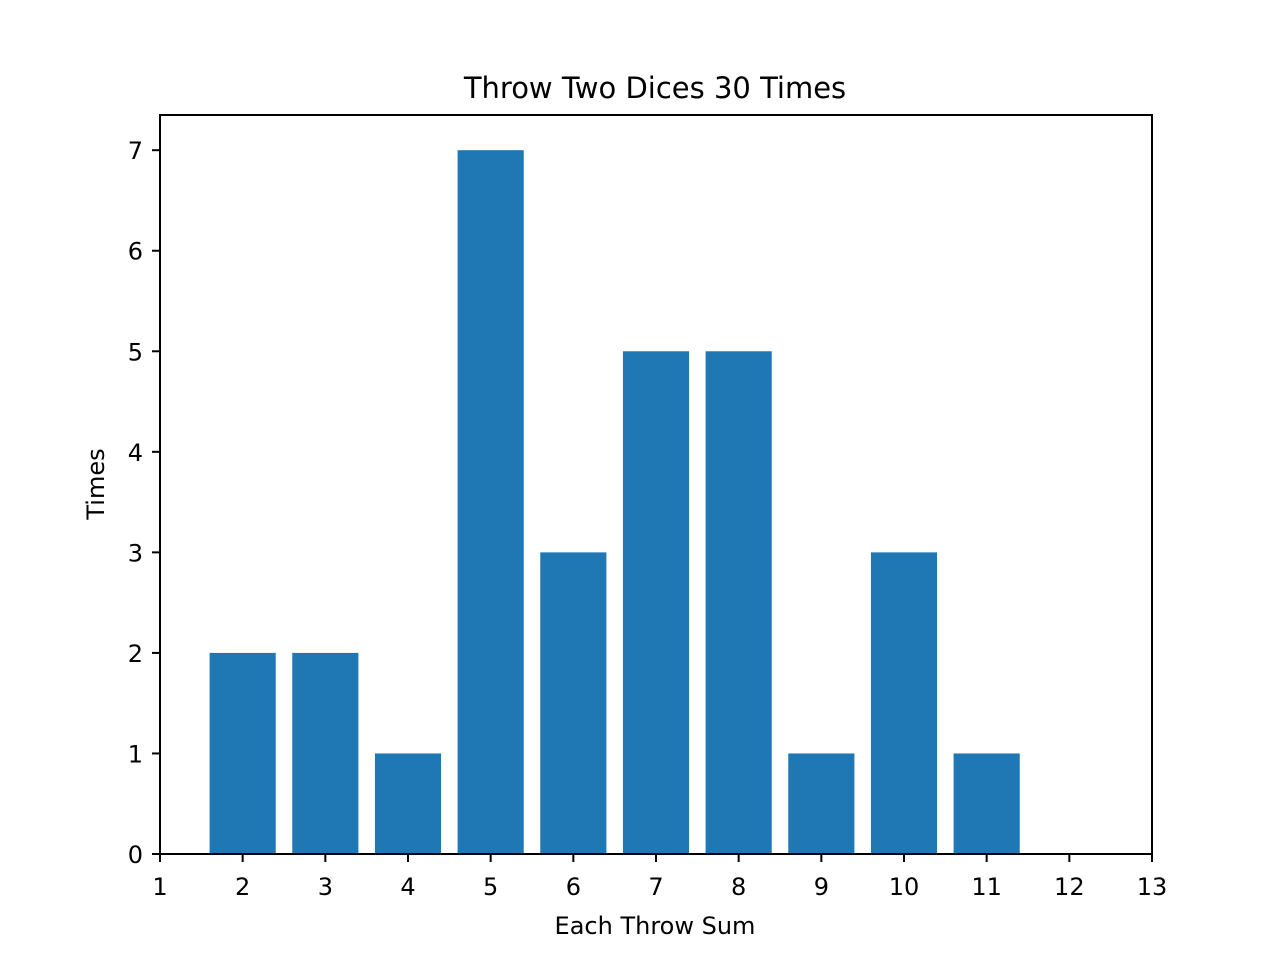 The image size is (1280, 960). I want to click on x-tick-label: 13, so click(1152, 887).